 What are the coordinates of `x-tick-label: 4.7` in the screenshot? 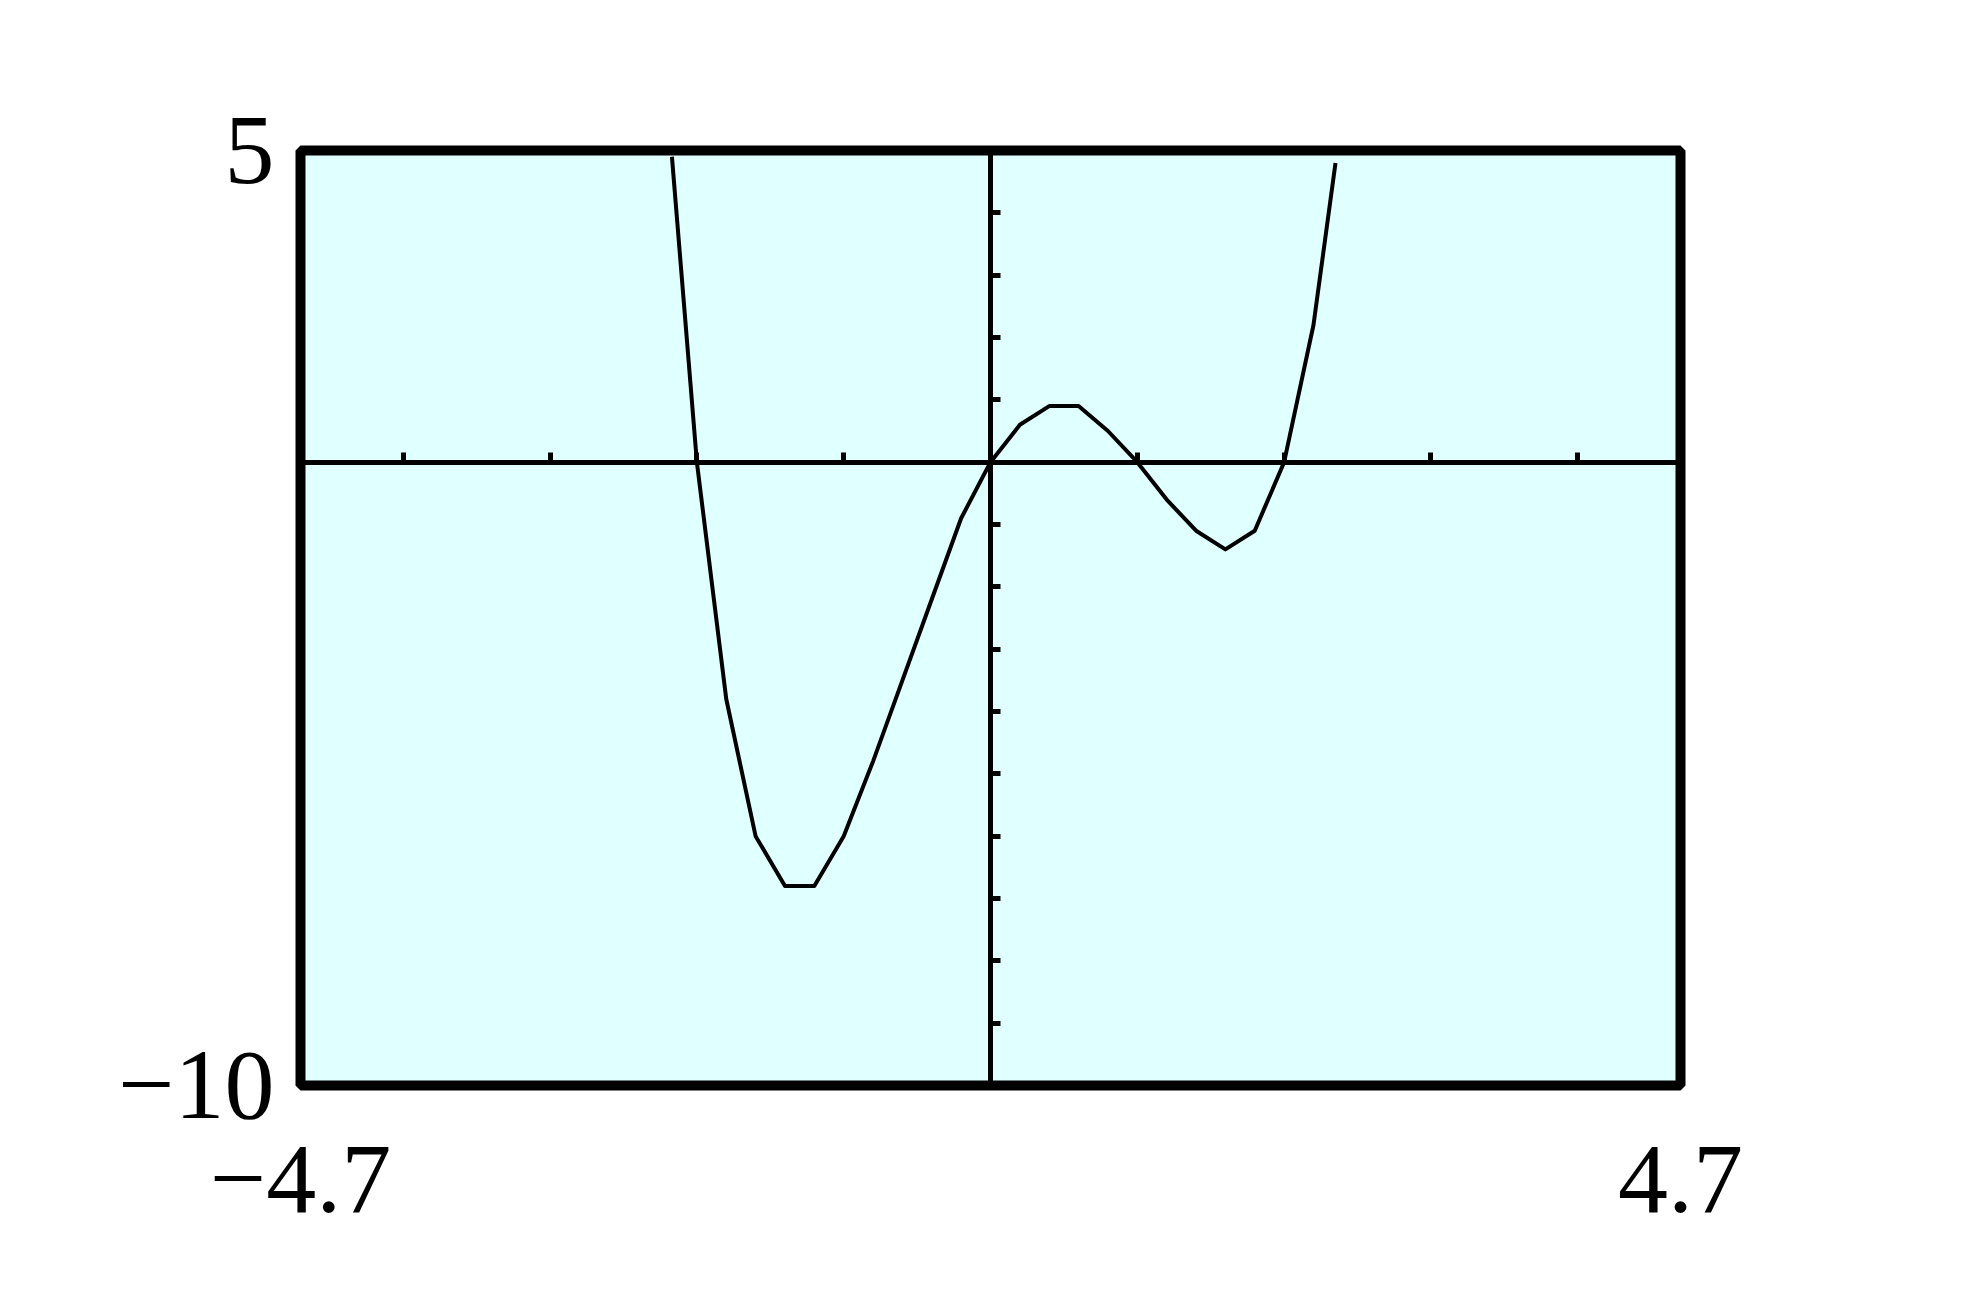 It's located at (1680, 1178).